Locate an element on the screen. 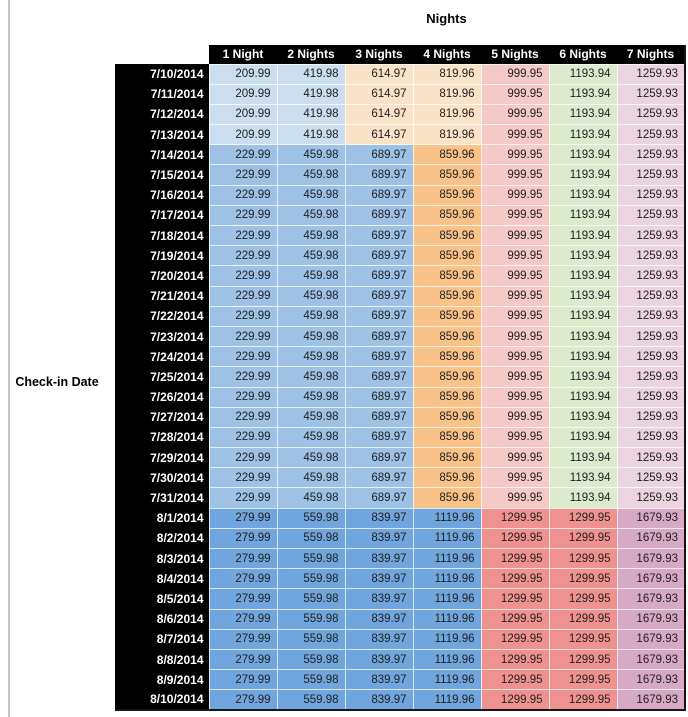 This screenshot has width=688, height=717. checkin-date-label: 8/3/2014 is located at coordinates (162, 558).